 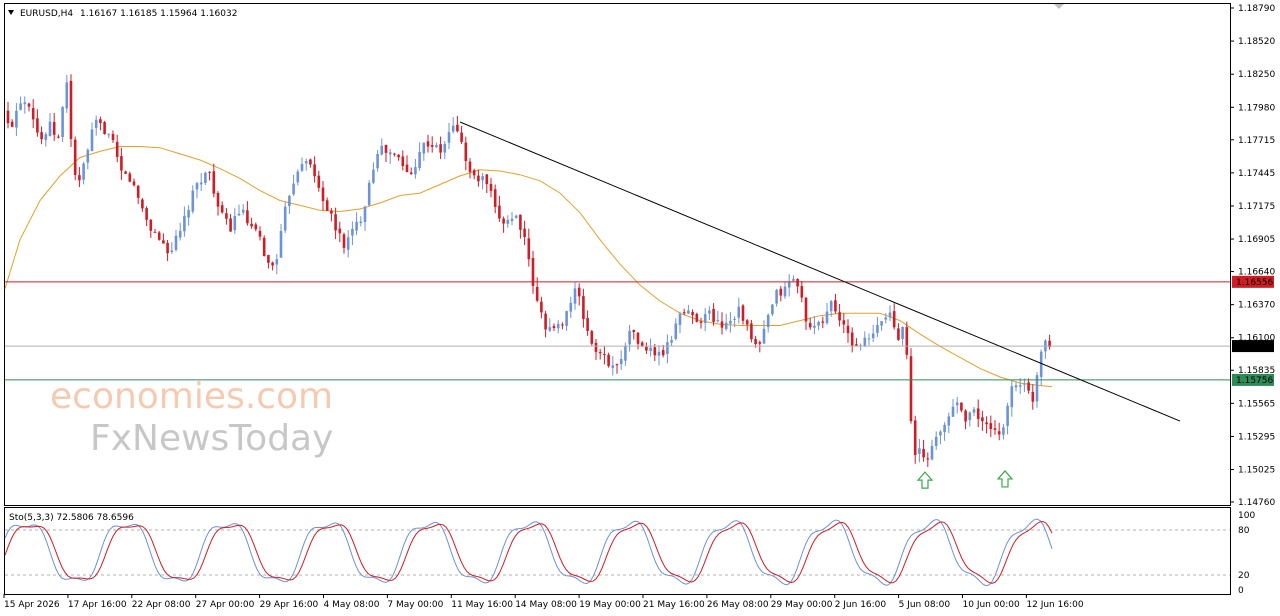 I want to click on watermark-line1: economies.com, so click(x=191, y=396).